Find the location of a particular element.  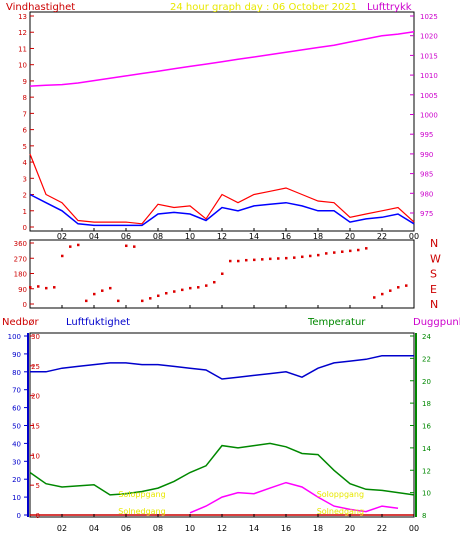

x-tick-label-bottom: 04 is located at coordinates (94, 528).